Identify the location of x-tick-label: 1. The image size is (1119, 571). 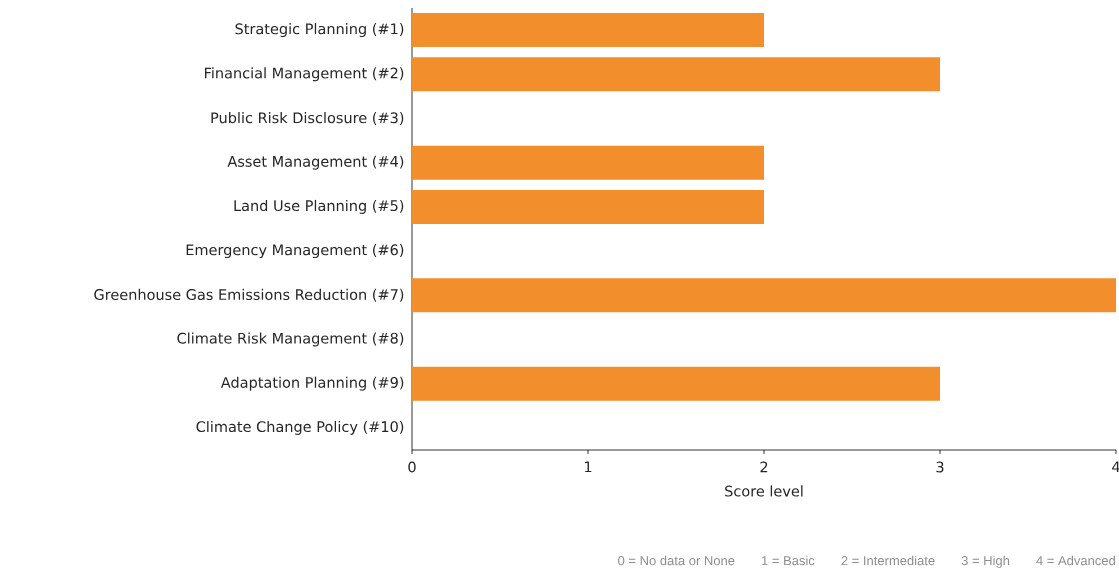
(588, 467).